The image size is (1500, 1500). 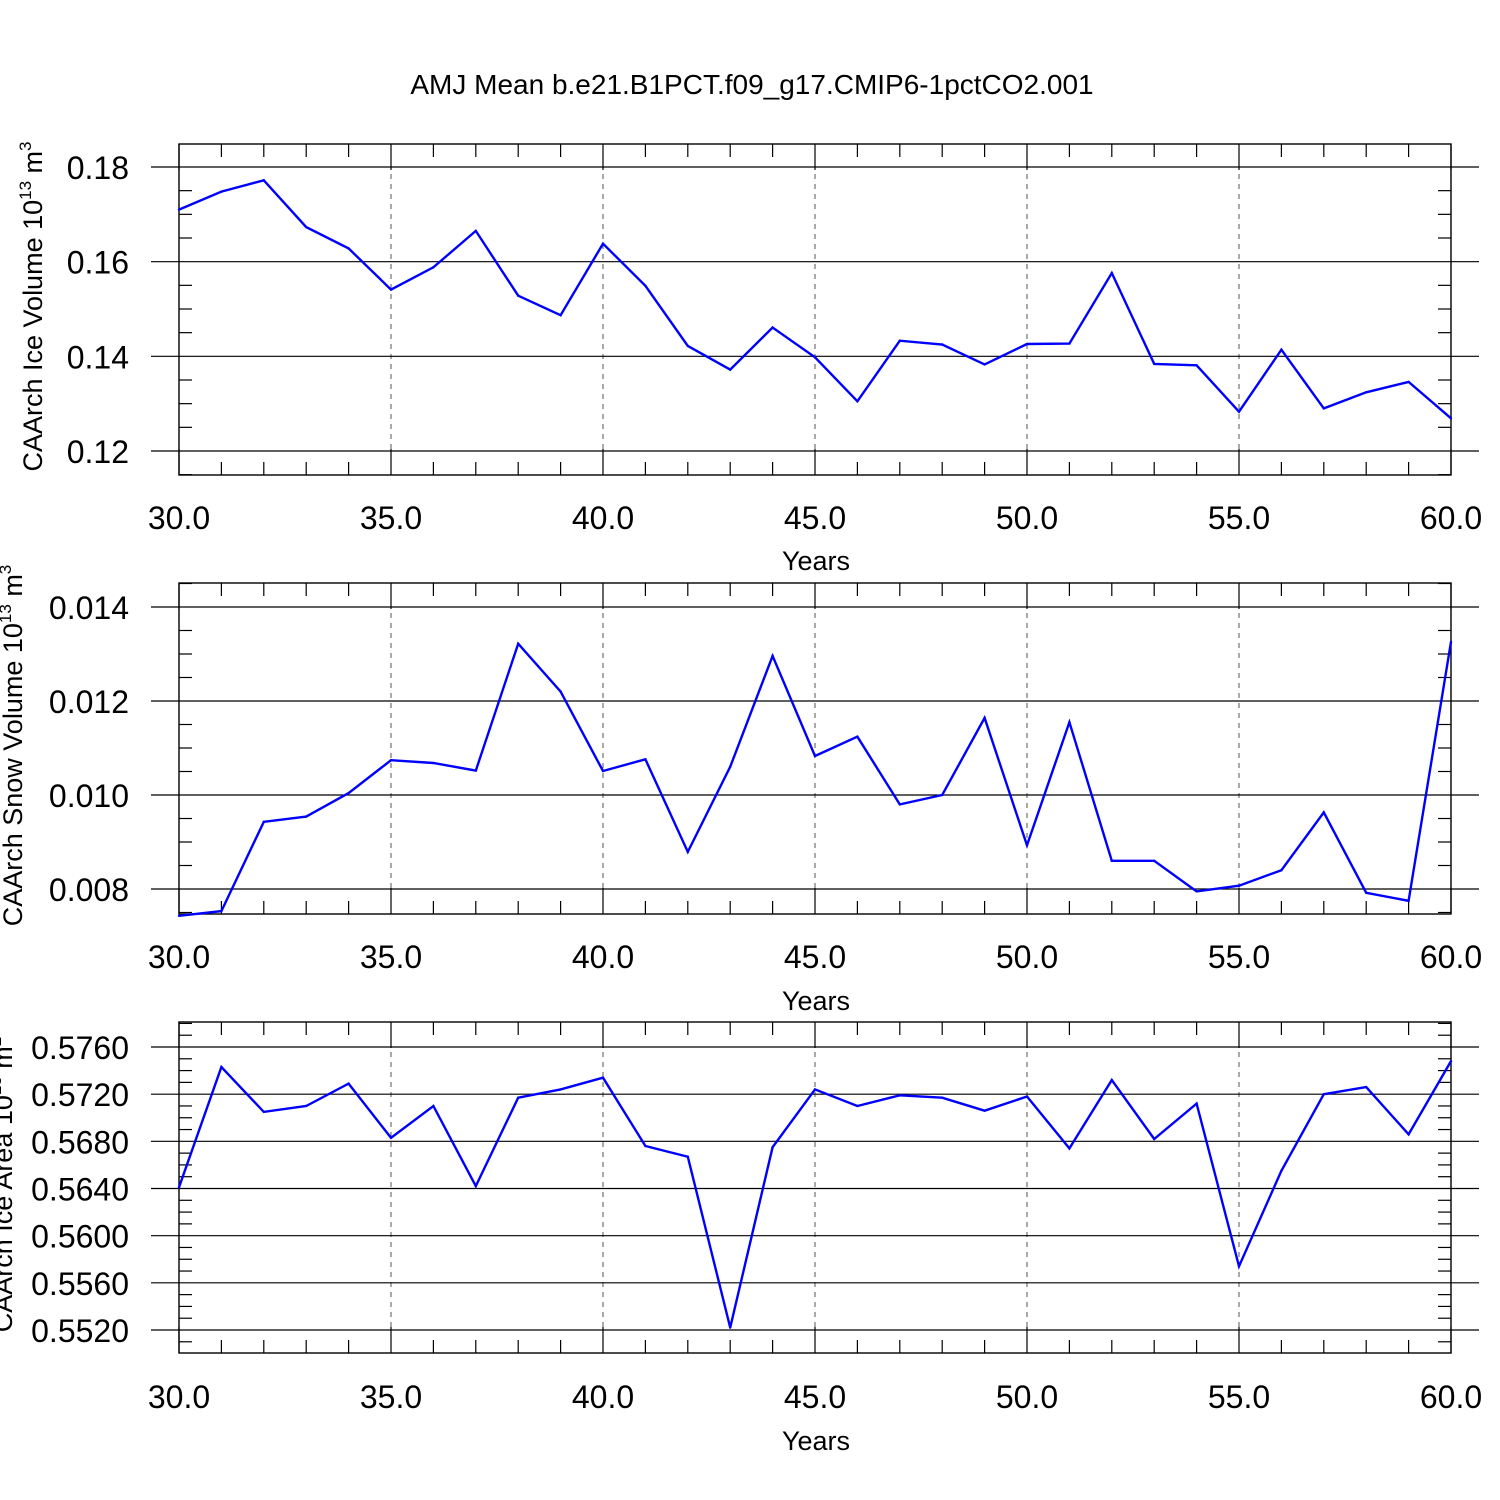 I want to click on x-tick-label: 55.0, so click(x=1239, y=518).